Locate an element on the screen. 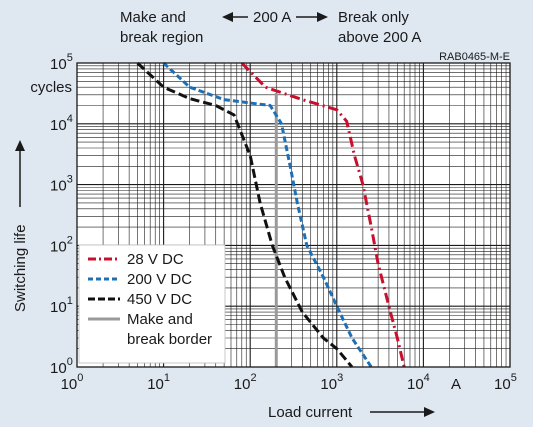 This screenshot has width=533, height=427. x-tick-label: 10³ is located at coordinates (331, 382).